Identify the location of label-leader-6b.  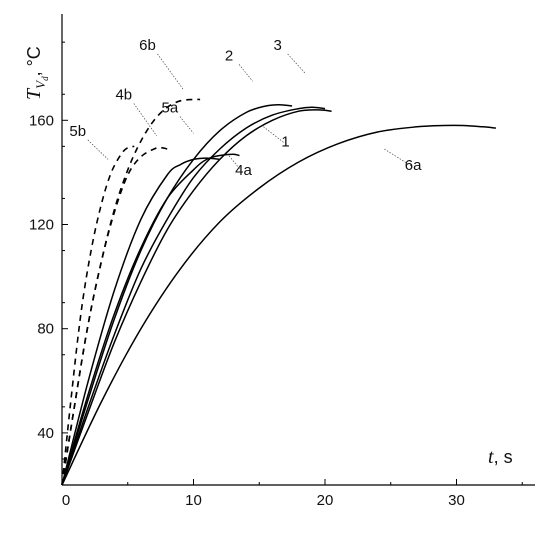
(170, 71).